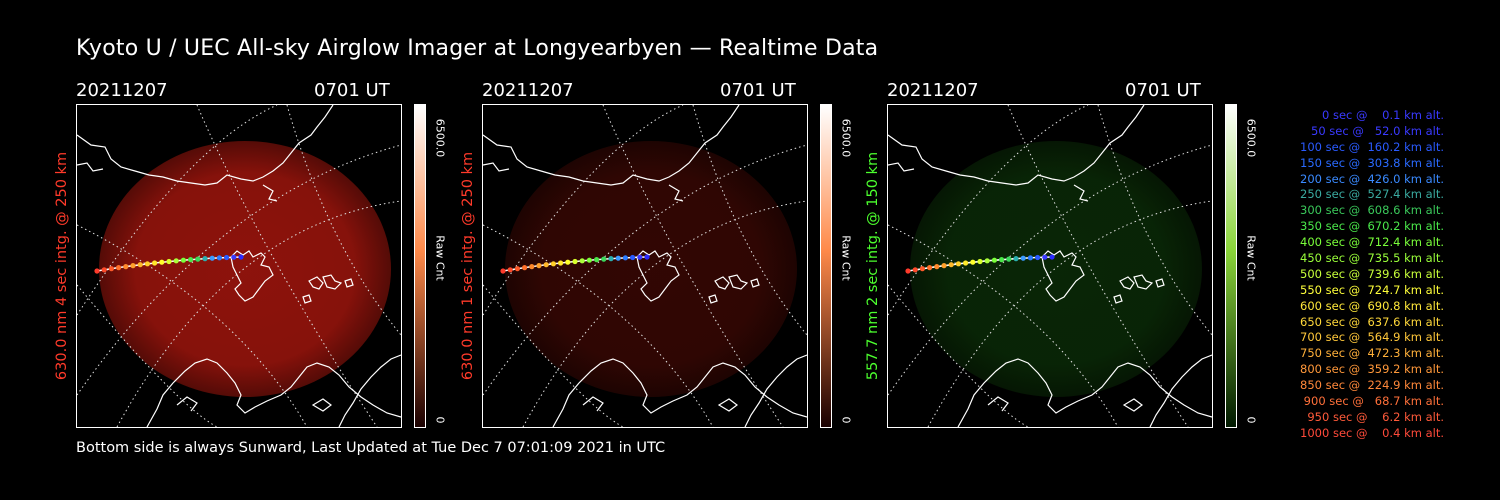 The image size is (1500, 500). What do you see at coordinates (1370, 353) in the screenshot?
I see `legend-entry: 750 sec @ 472.3 km alt.` at bounding box center [1370, 353].